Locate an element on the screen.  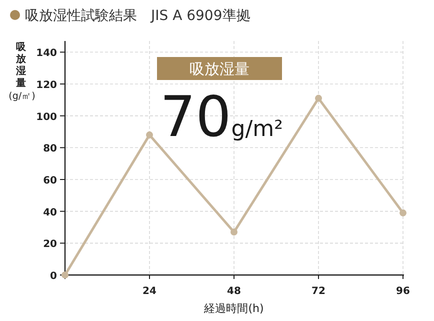
annotation: 70g/m² is located at coordinates (221, 117).